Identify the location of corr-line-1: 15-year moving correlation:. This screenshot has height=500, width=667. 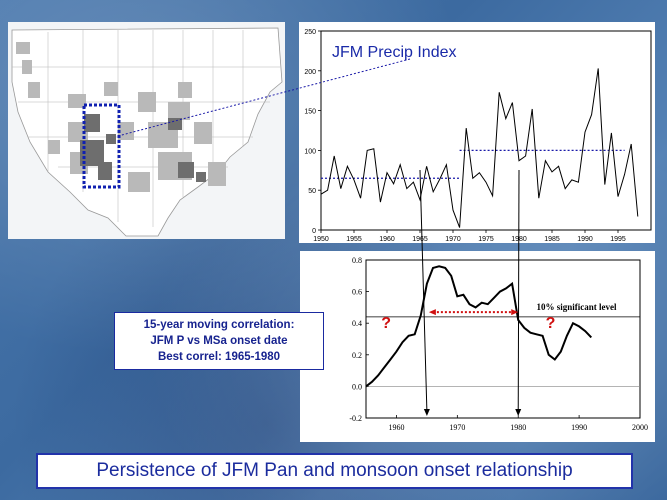
(219, 325).